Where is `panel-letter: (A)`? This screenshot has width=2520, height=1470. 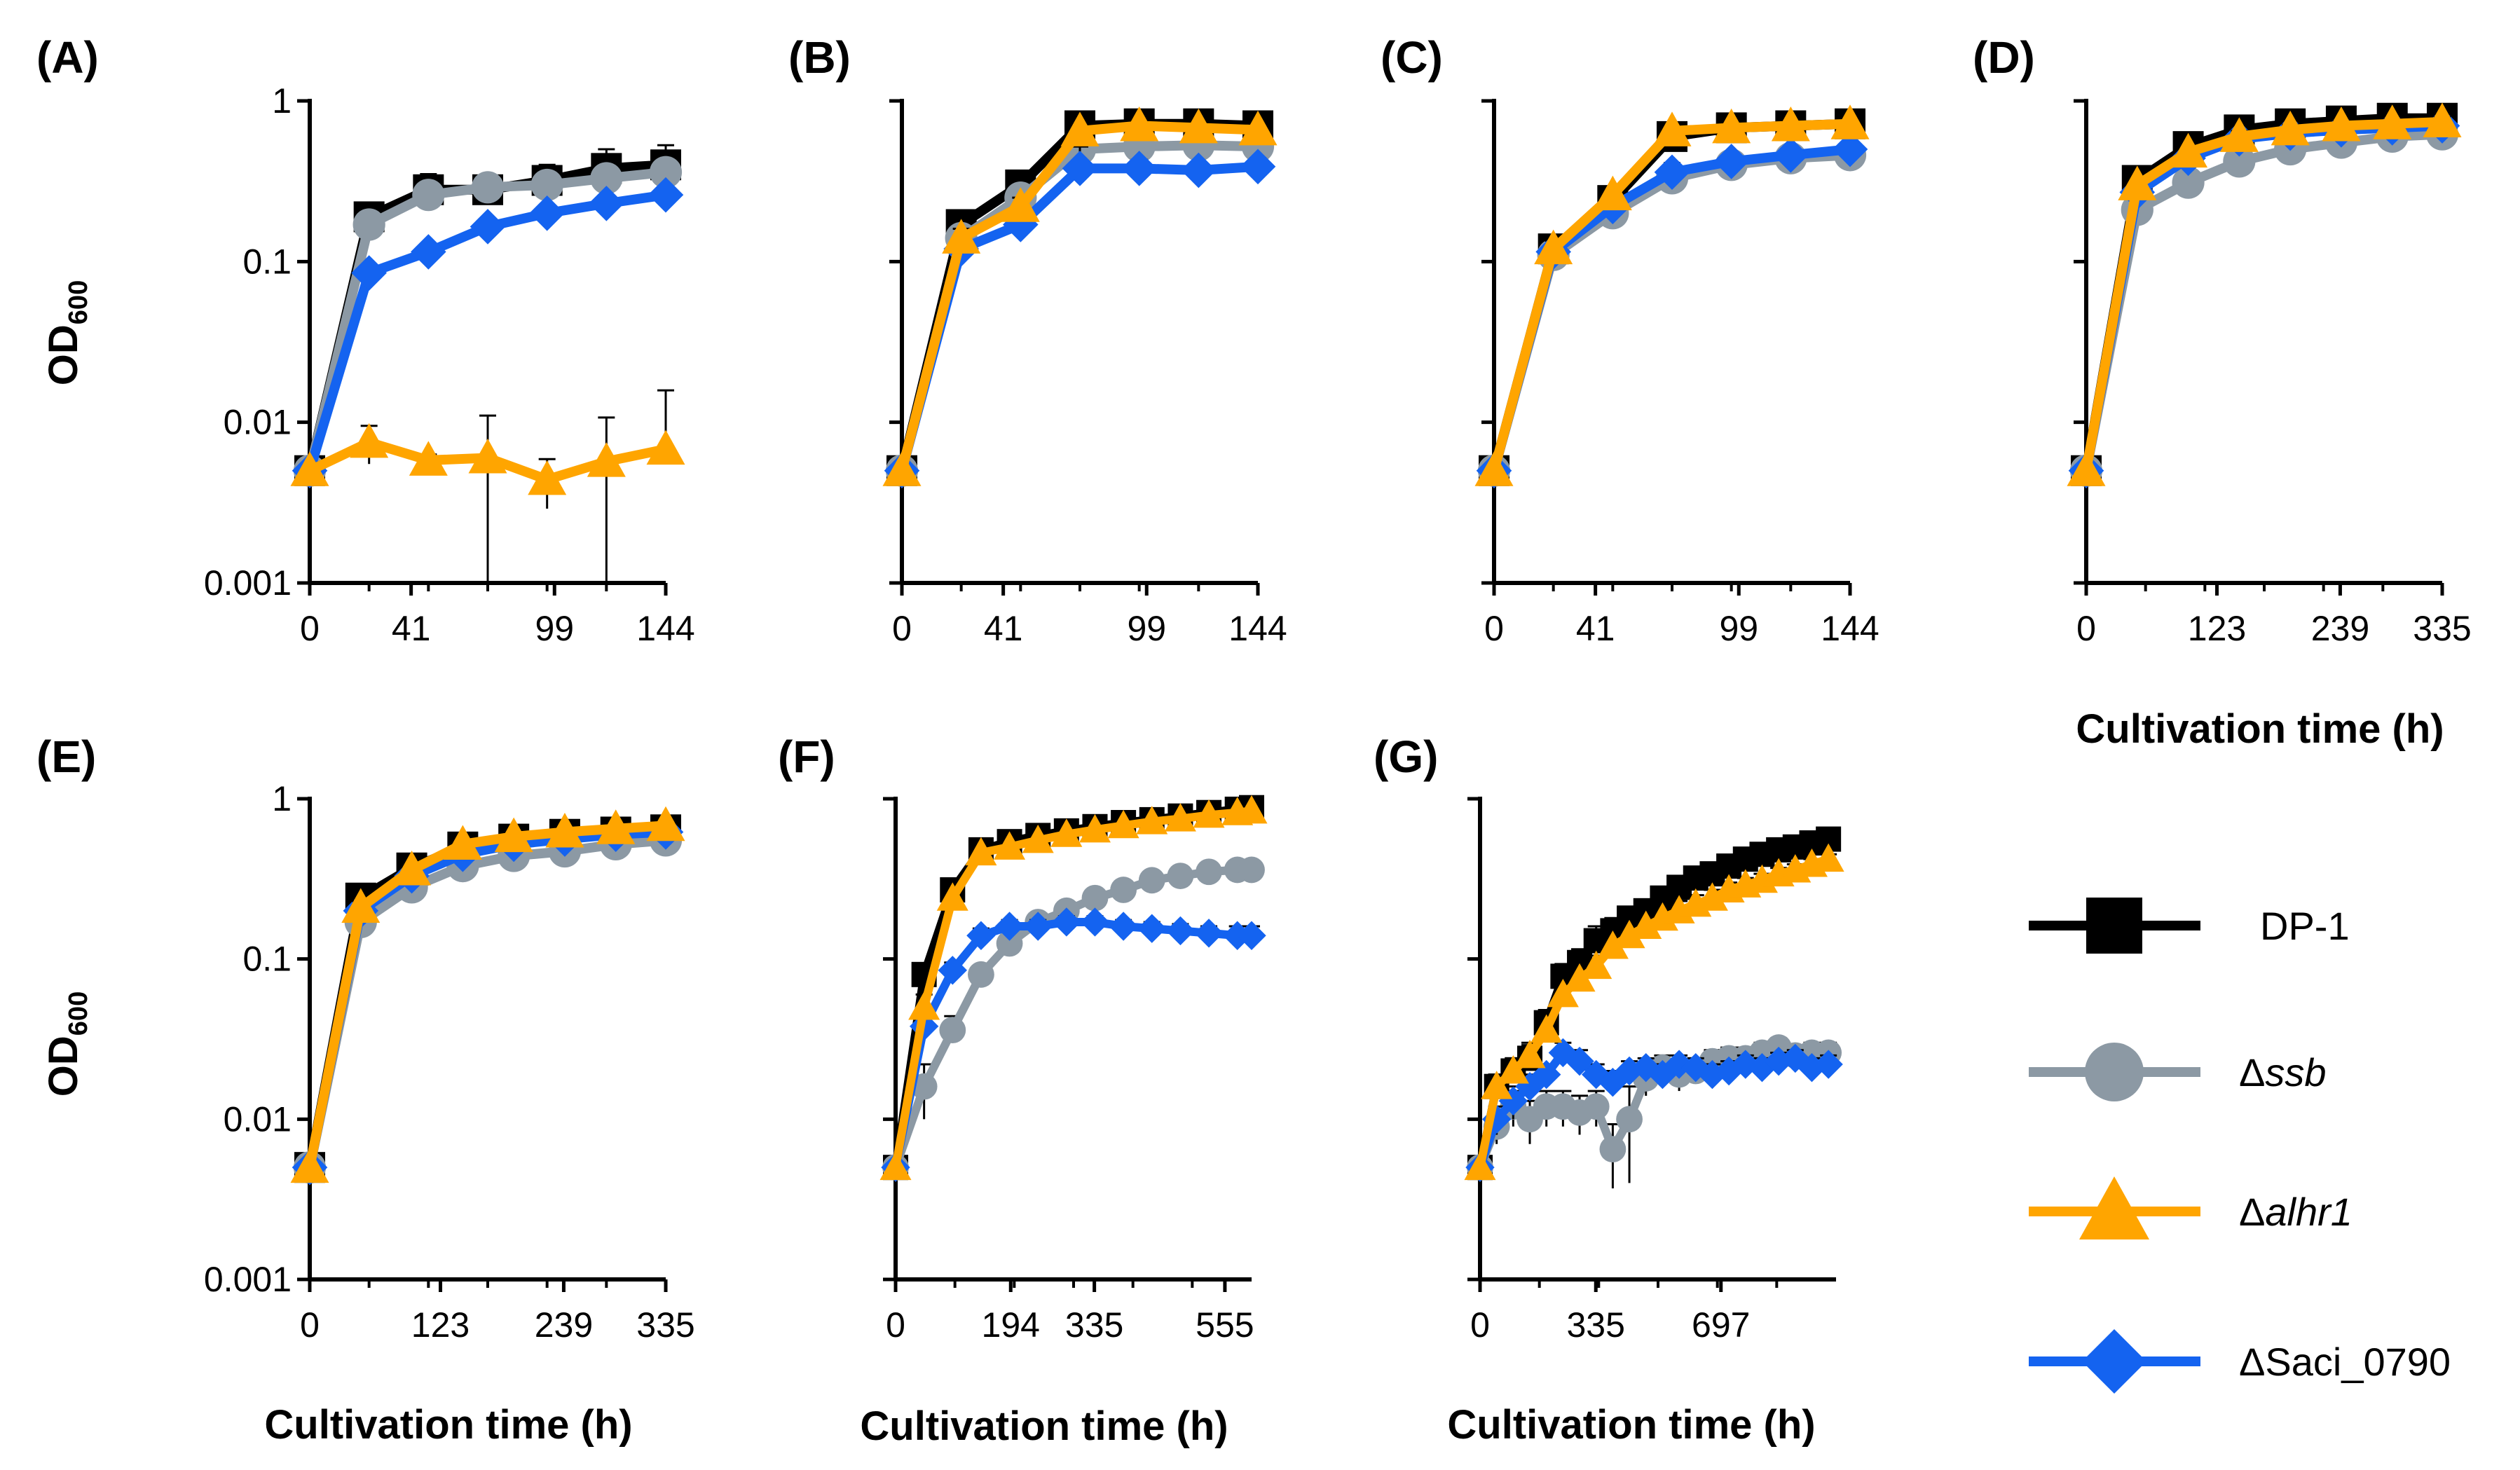 panel-letter: (A) is located at coordinates (67, 57).